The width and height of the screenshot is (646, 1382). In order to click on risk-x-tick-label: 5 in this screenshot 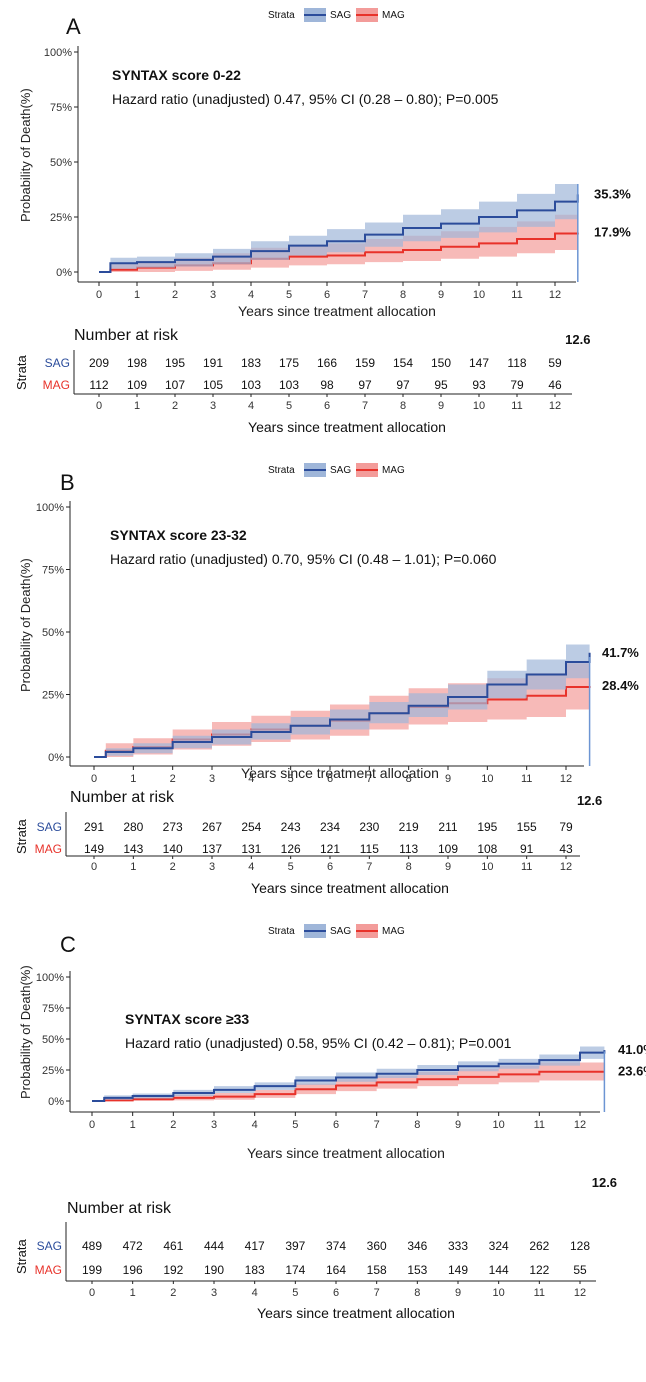, I will do `click(291, 867)`.